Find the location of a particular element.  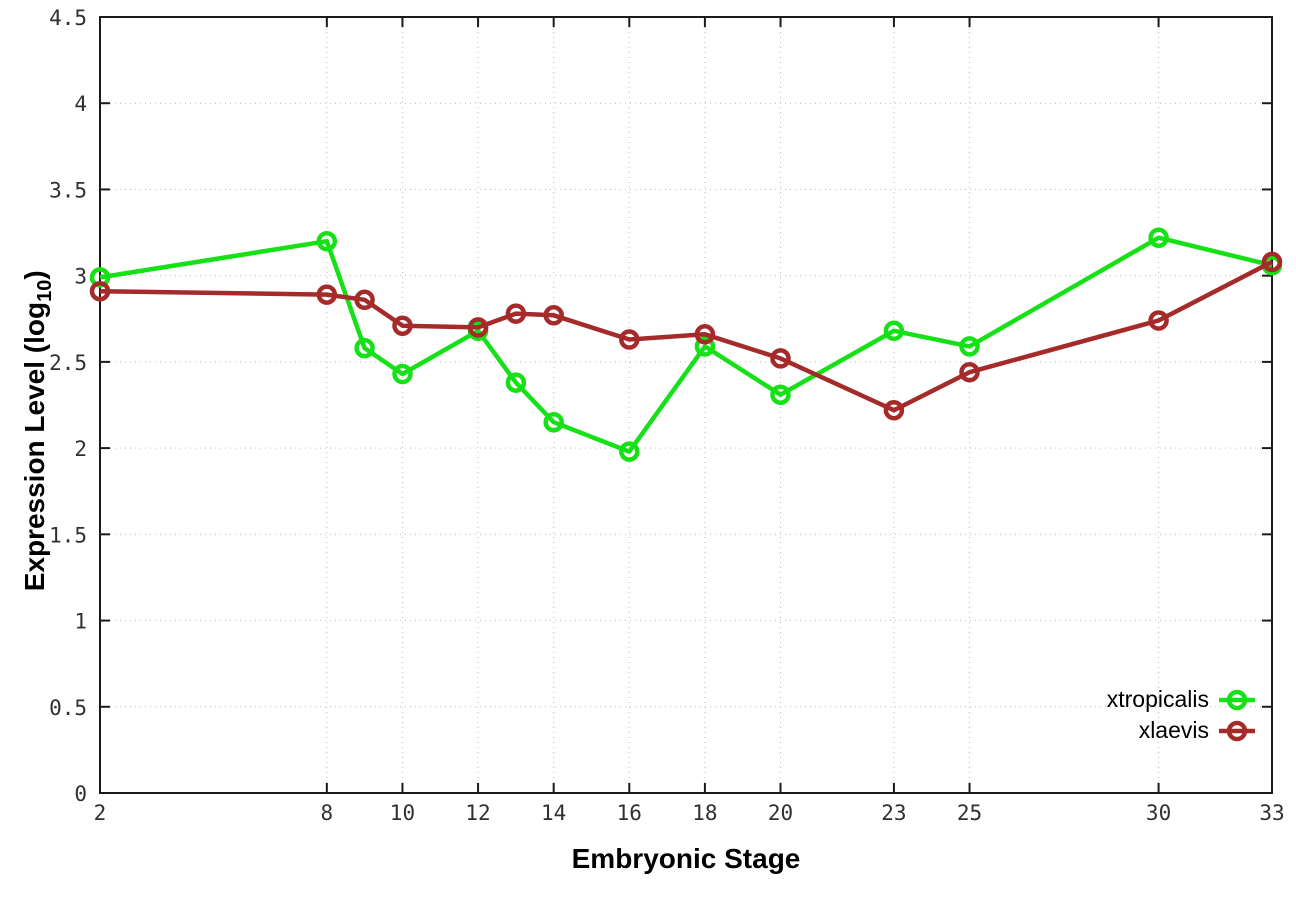

svg-text: 0 is located at coordinates (80, 794).